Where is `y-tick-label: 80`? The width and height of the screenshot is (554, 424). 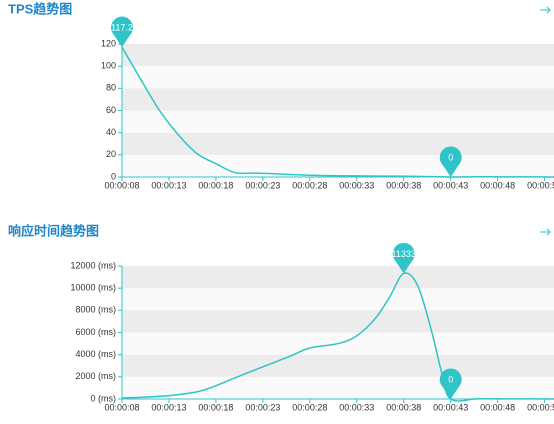 y-tick-label: 80 is located at coordinates (111, 88).